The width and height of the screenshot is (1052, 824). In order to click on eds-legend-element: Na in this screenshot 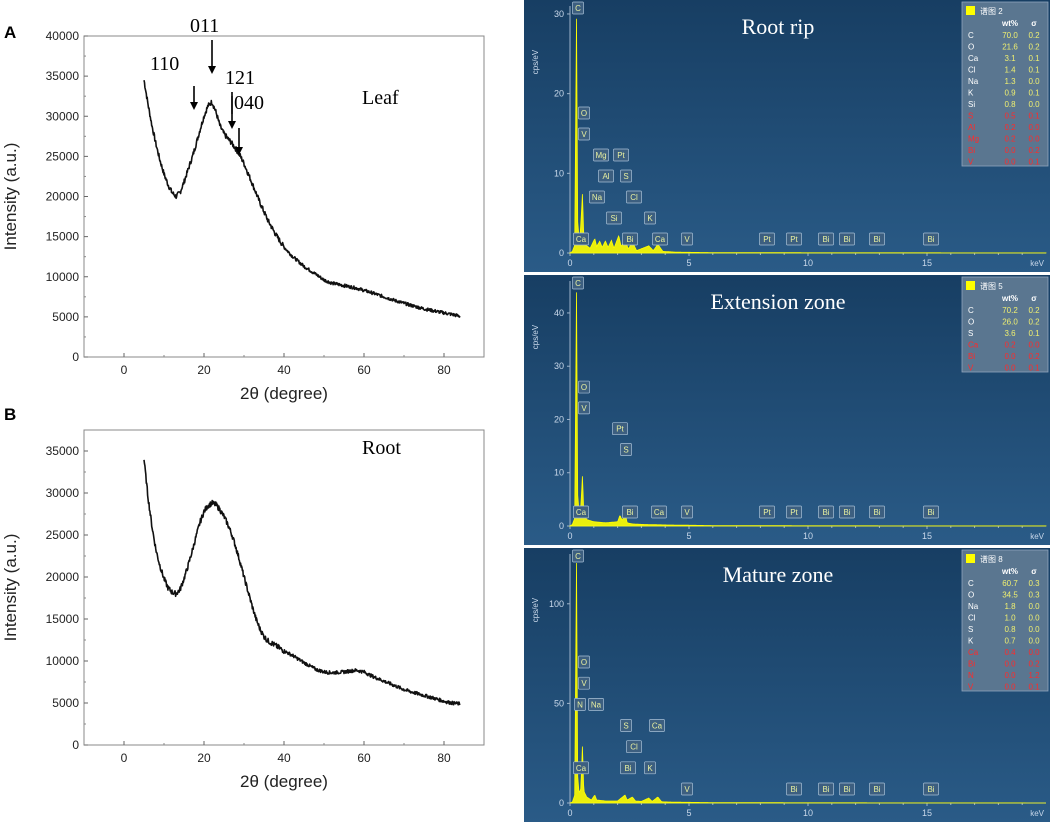, I will do `click(973, 606)`.